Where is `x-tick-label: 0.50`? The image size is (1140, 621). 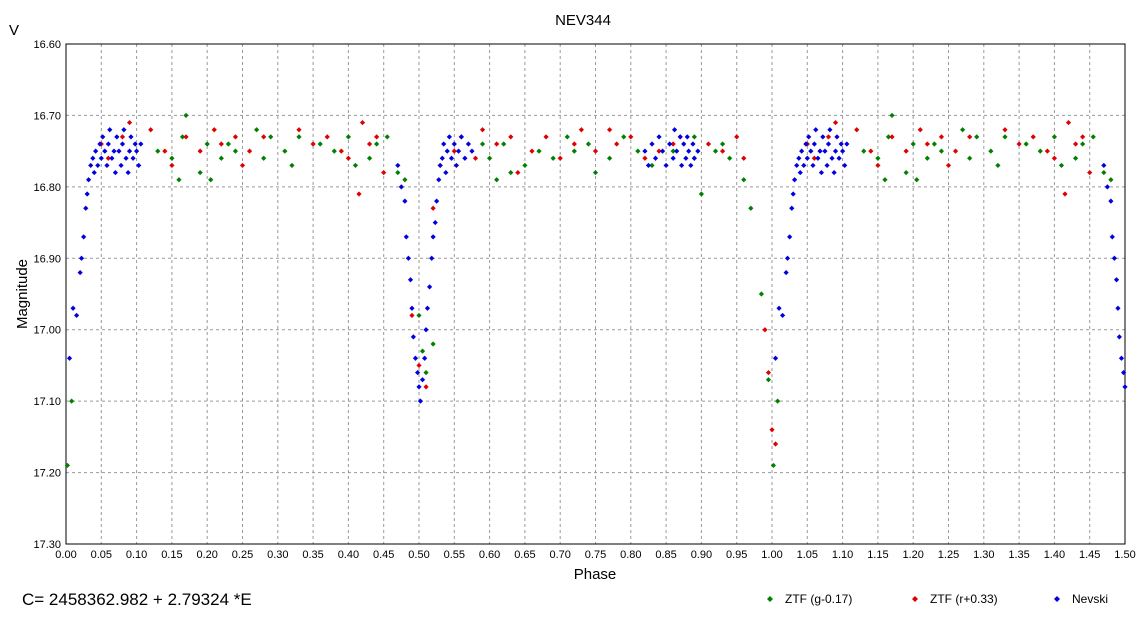 x-tick-label: 0.50 is located at coordinates (418, 555).